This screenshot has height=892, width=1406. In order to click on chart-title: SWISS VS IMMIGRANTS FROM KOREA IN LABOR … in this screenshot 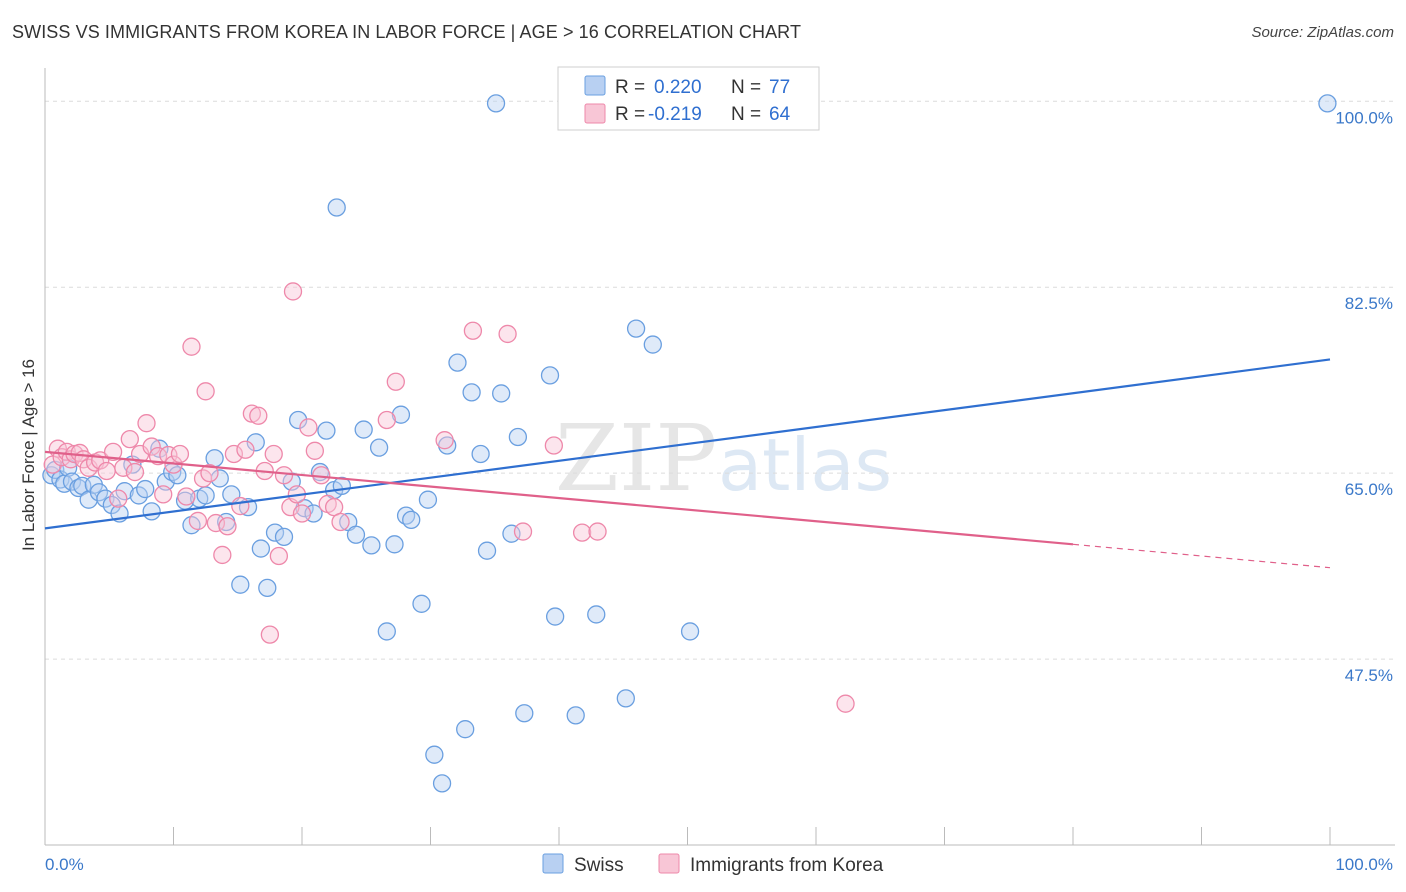, I will do `click(407, 32)`.